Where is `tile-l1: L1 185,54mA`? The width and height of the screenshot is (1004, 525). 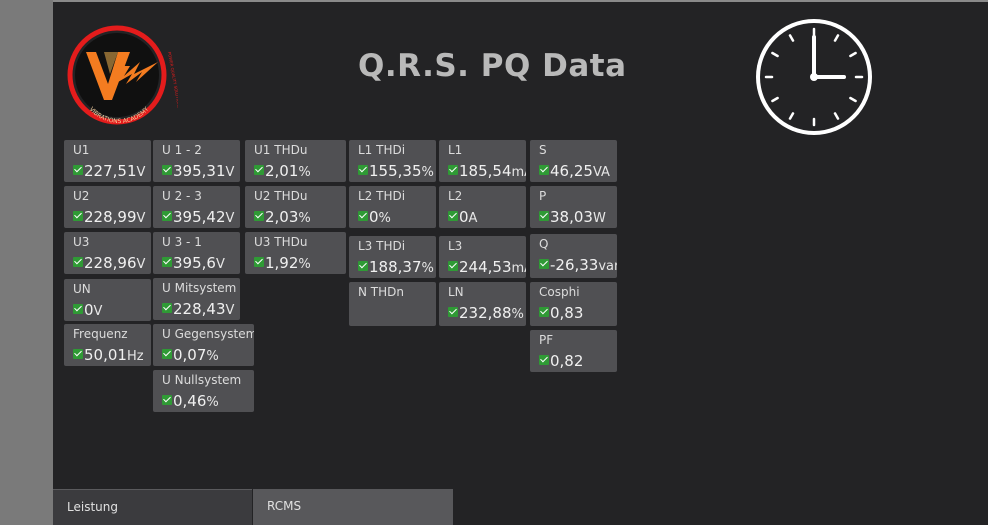
tile-l1: L1 185,54mA is located at coordinates (482, 161).